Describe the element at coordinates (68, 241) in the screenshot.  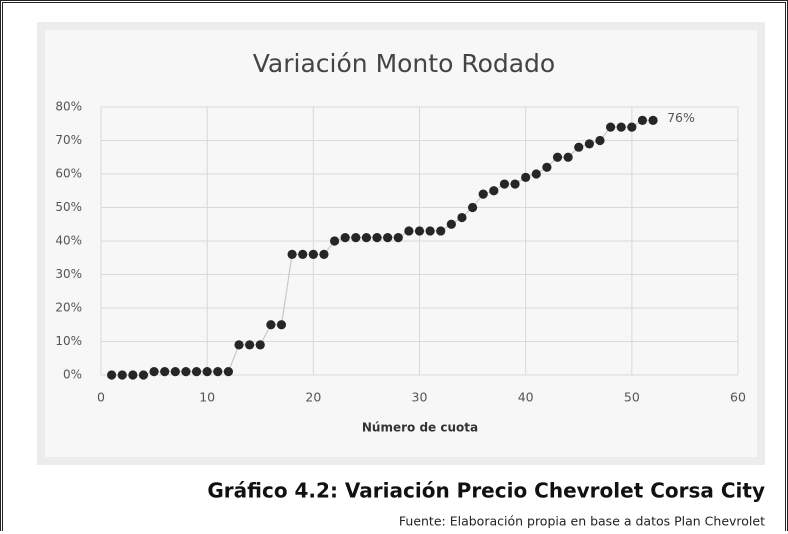
I see `y-tick-label: 40%` at that location.